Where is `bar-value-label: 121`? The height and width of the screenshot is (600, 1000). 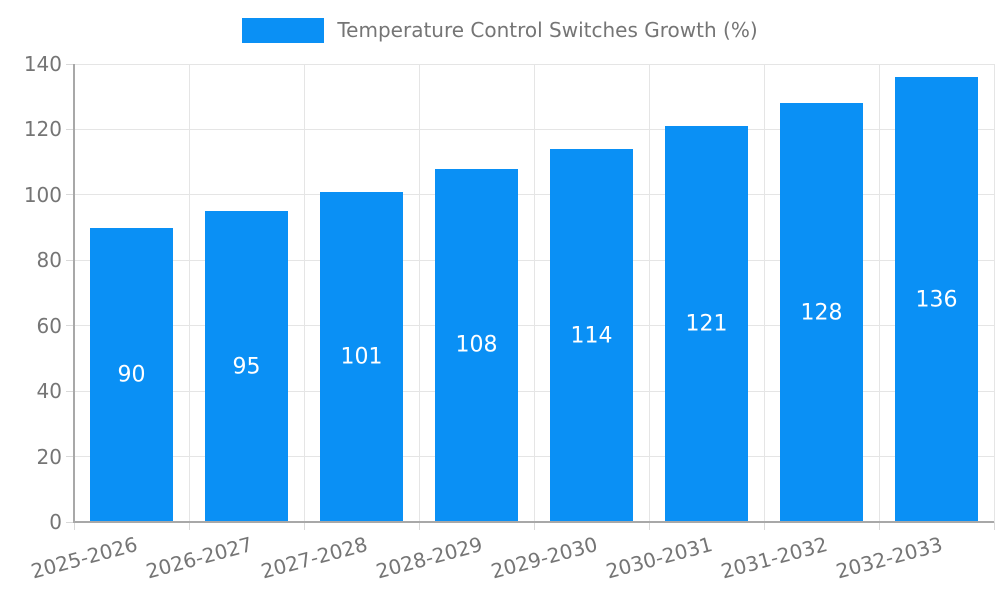
bar-value-label: 121 is located at coordinates (706, 324).